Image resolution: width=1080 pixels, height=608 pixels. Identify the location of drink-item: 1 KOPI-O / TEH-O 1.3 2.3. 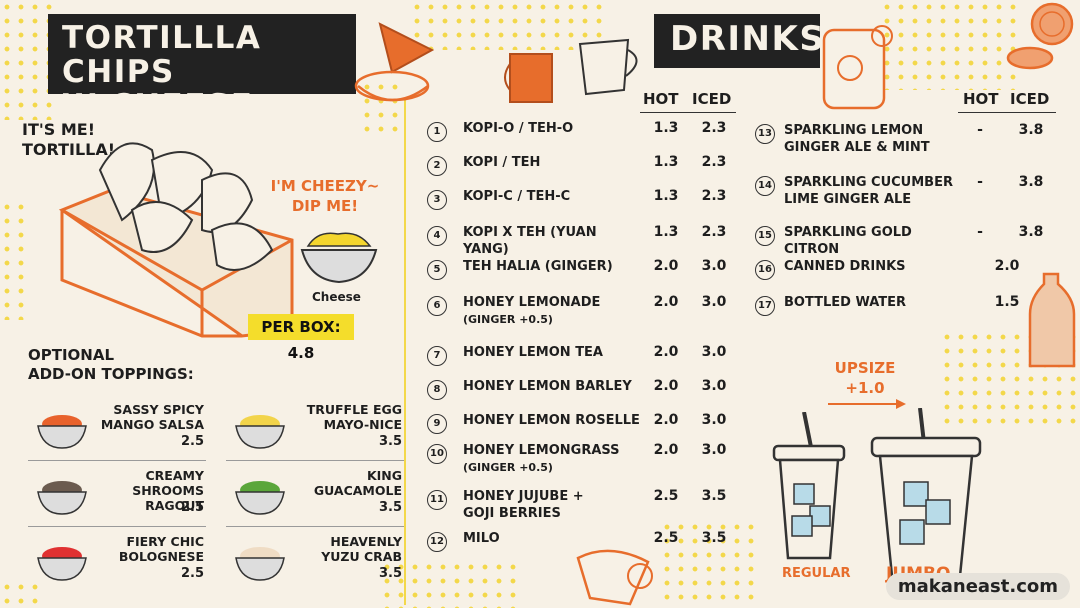
(584, 135).